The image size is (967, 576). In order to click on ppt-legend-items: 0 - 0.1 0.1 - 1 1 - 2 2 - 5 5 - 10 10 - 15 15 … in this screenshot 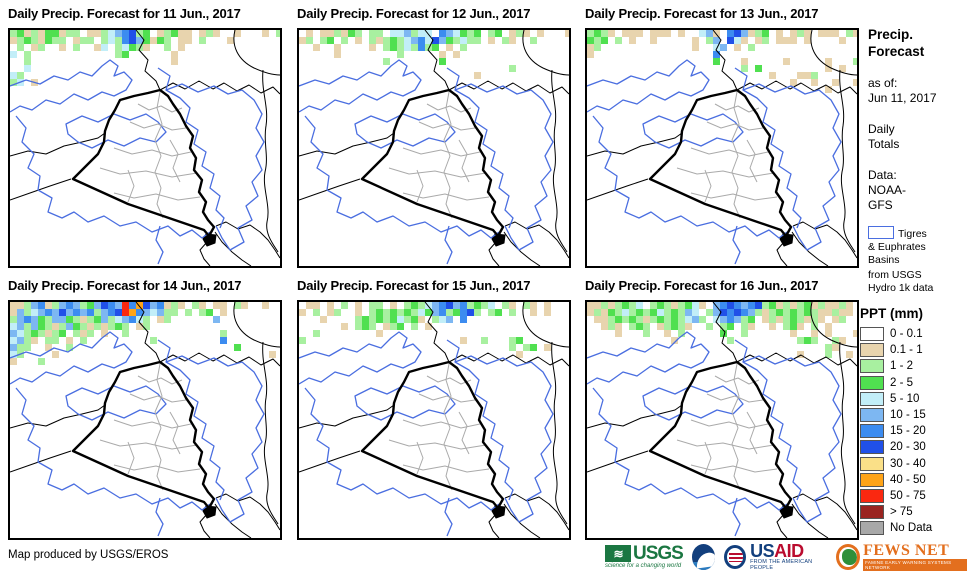, I will do `click(912, 431)`.